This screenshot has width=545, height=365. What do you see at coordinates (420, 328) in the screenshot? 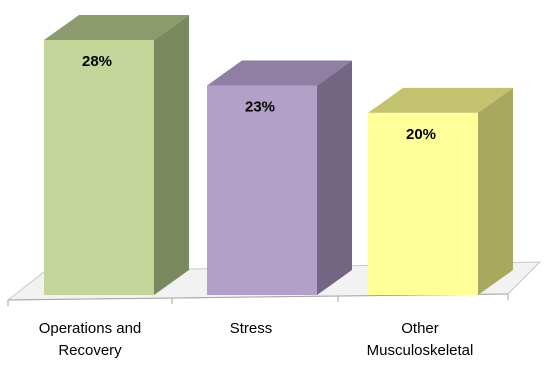
I see `category-label: Other` at bounding box center [420, 328].